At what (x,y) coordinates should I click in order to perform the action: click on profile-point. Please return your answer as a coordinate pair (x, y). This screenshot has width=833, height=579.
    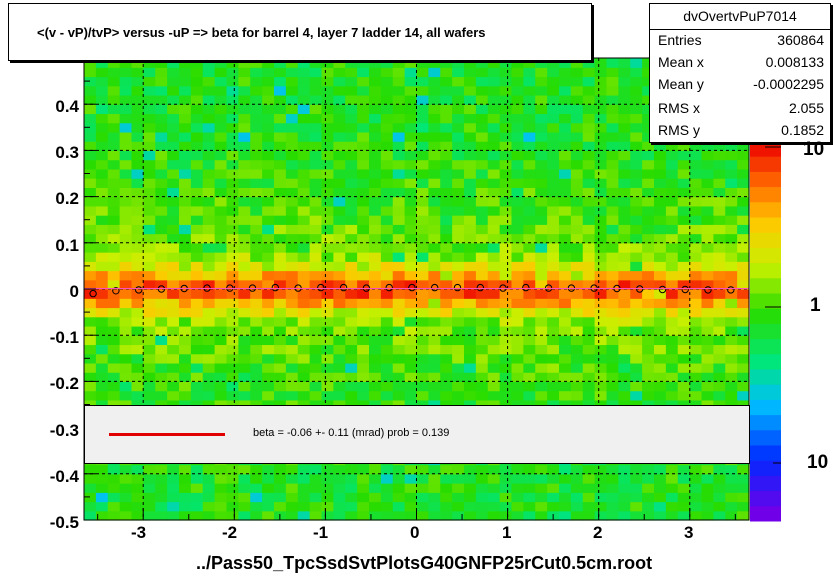
    Looking at the image, I should click on (389, 287).